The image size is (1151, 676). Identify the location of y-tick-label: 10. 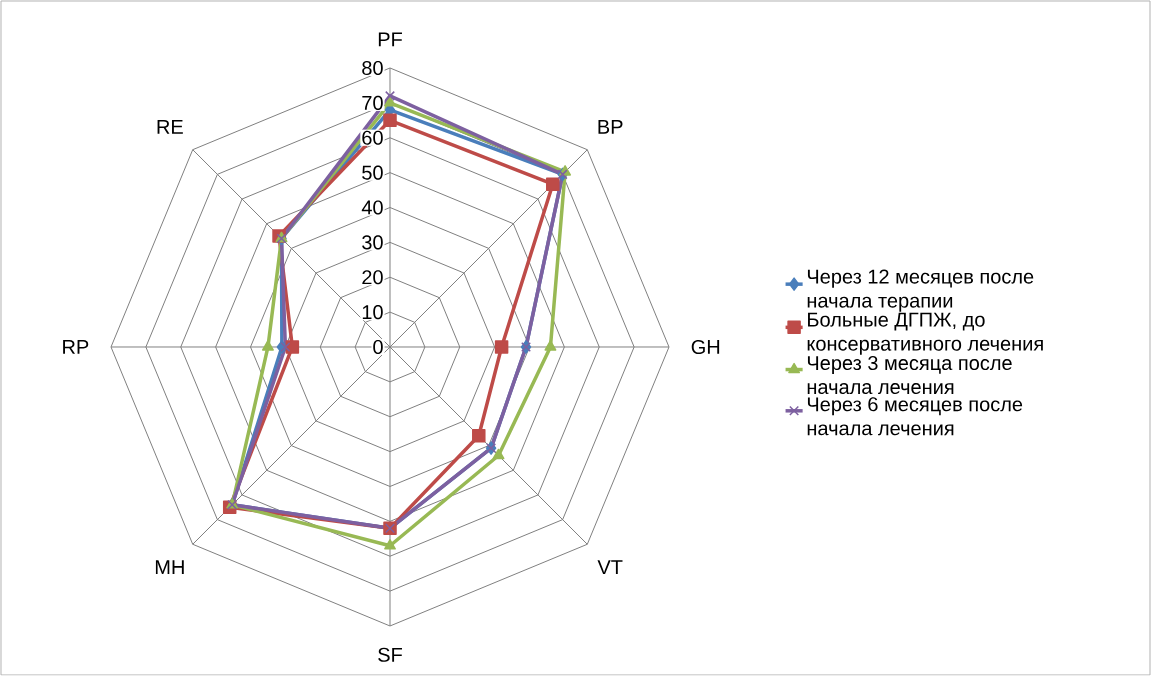
(372, 312).